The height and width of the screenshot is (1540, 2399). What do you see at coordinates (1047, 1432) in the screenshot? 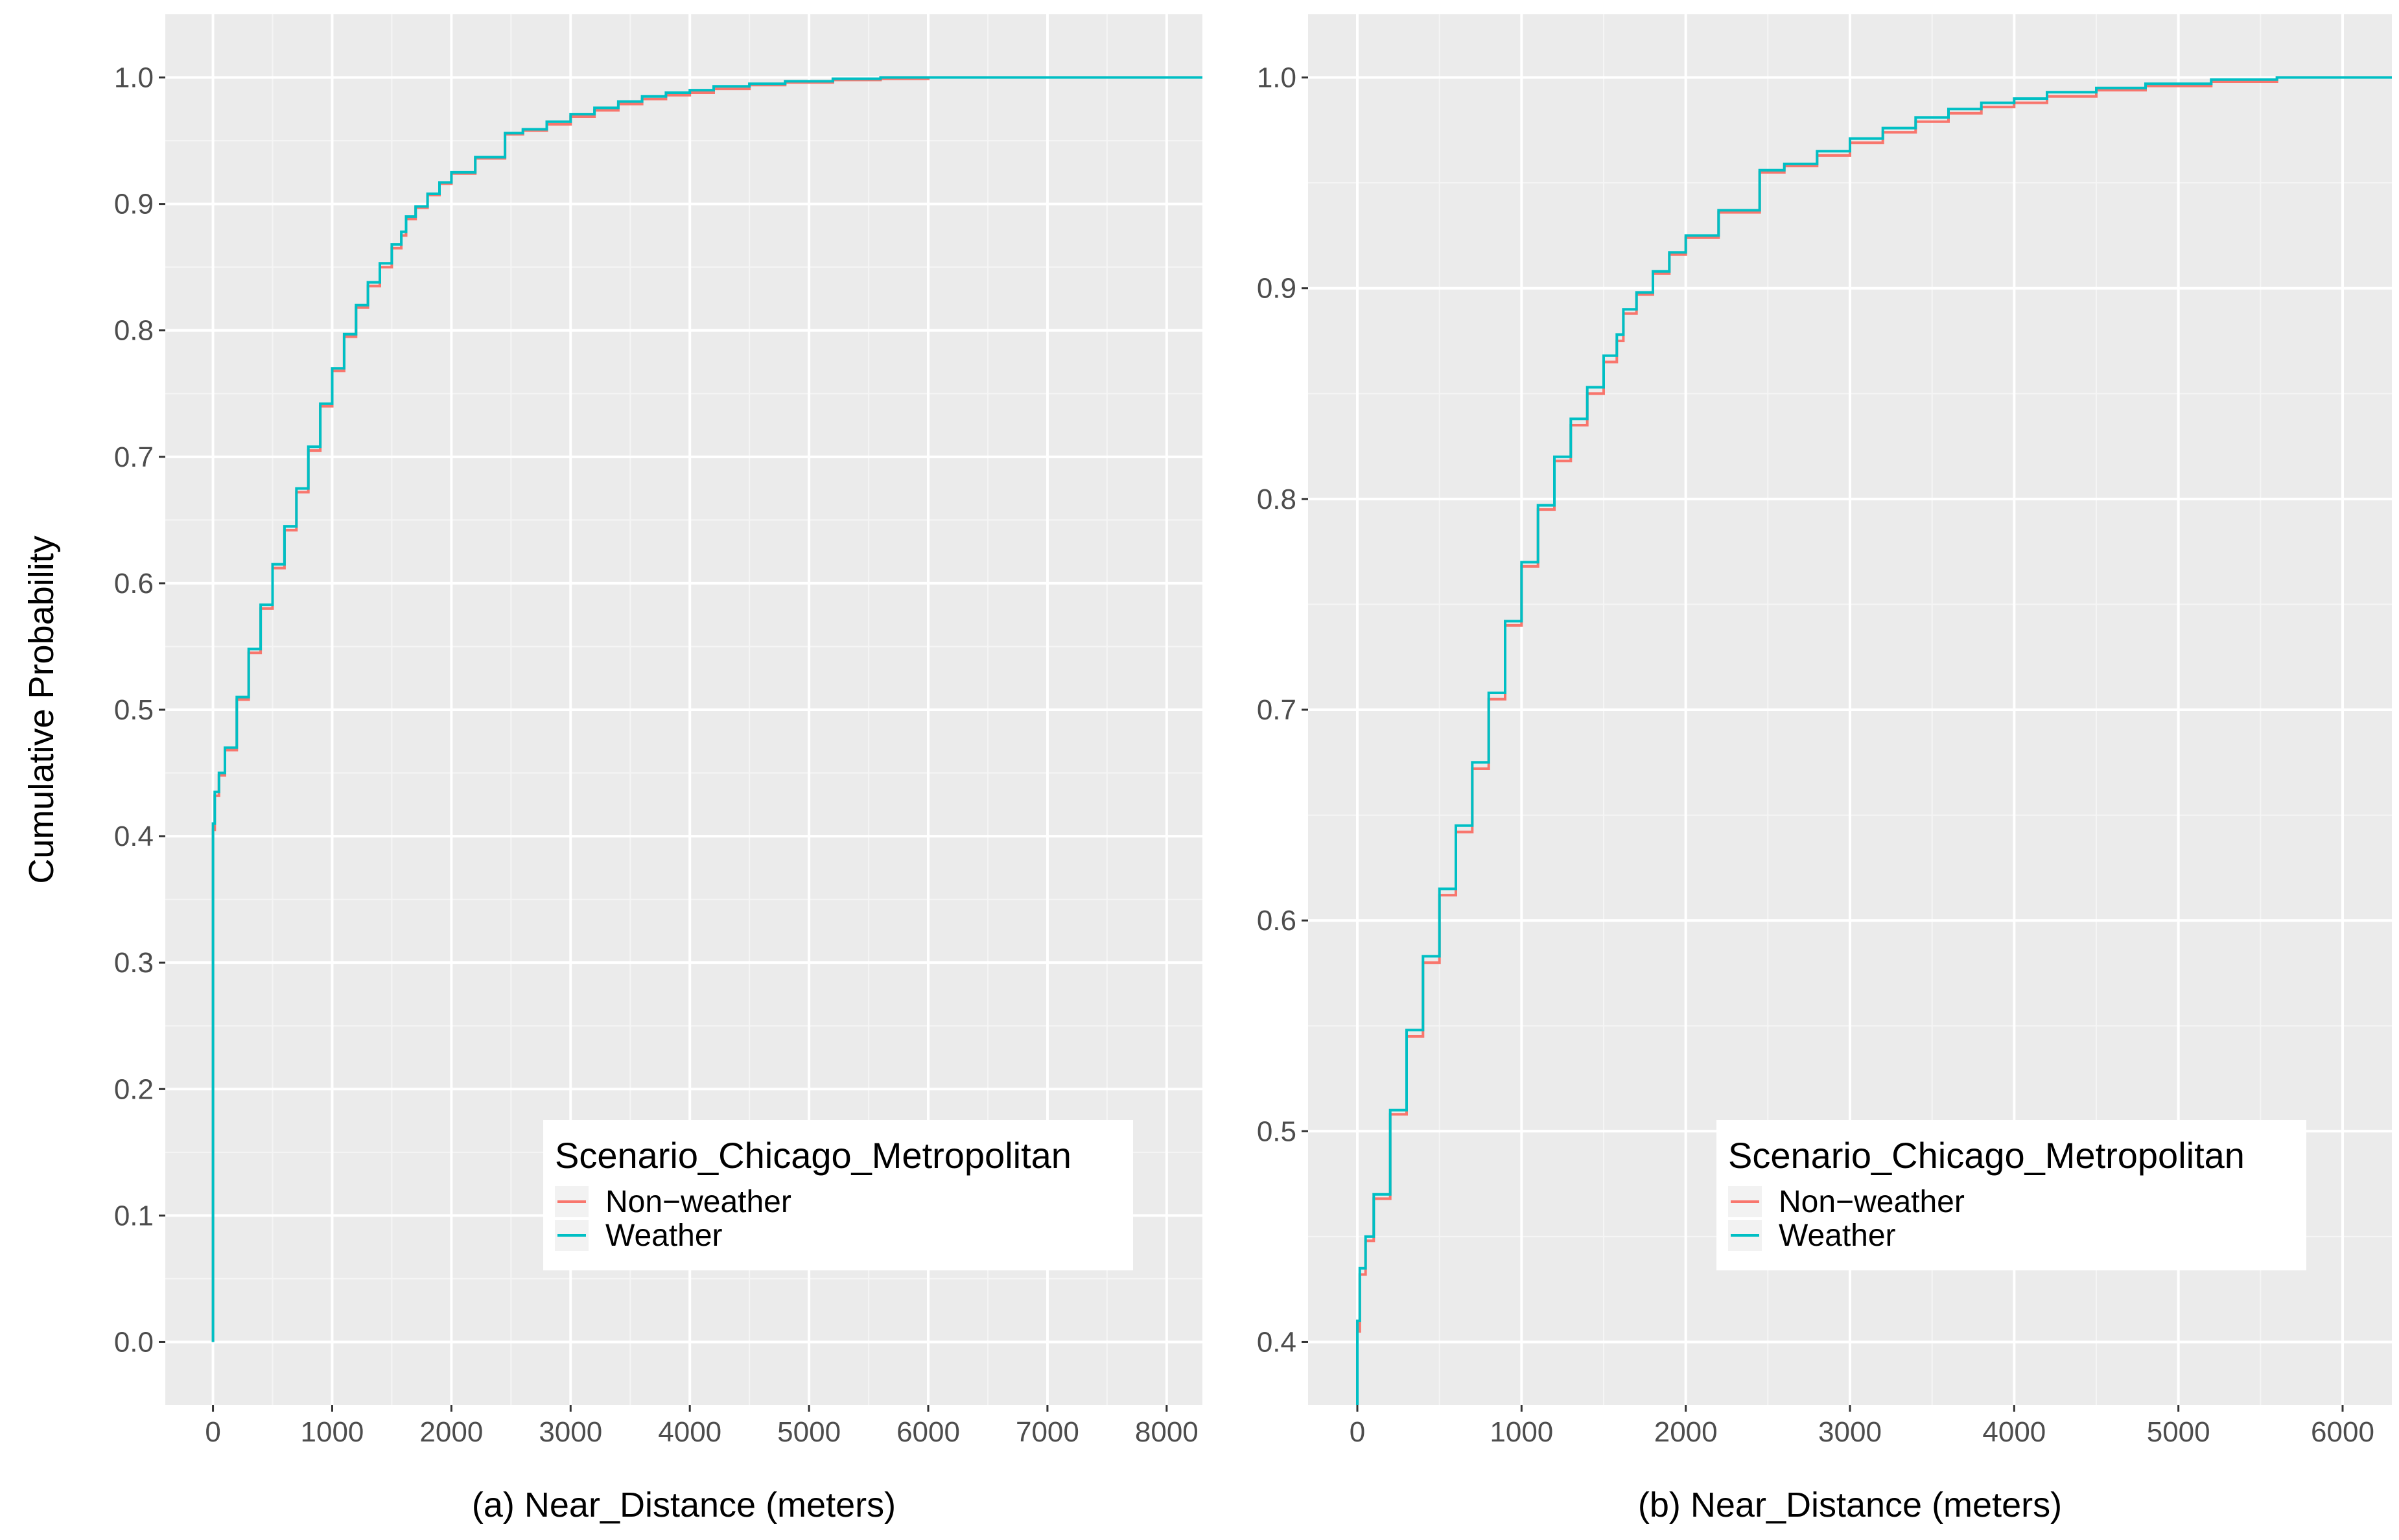
I see `x-tick-label: 7000` at bounding box center [1047, 1432].